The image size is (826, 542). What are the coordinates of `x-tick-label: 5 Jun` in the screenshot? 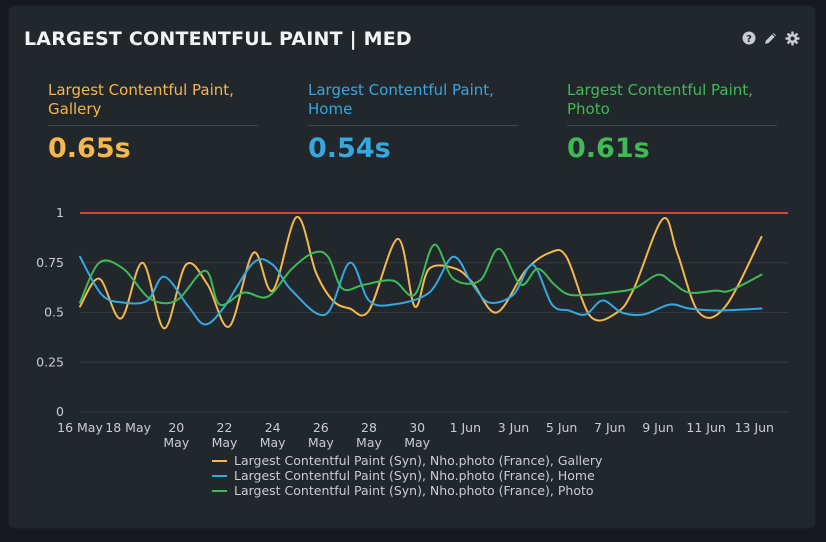 It's located at (561, 427).